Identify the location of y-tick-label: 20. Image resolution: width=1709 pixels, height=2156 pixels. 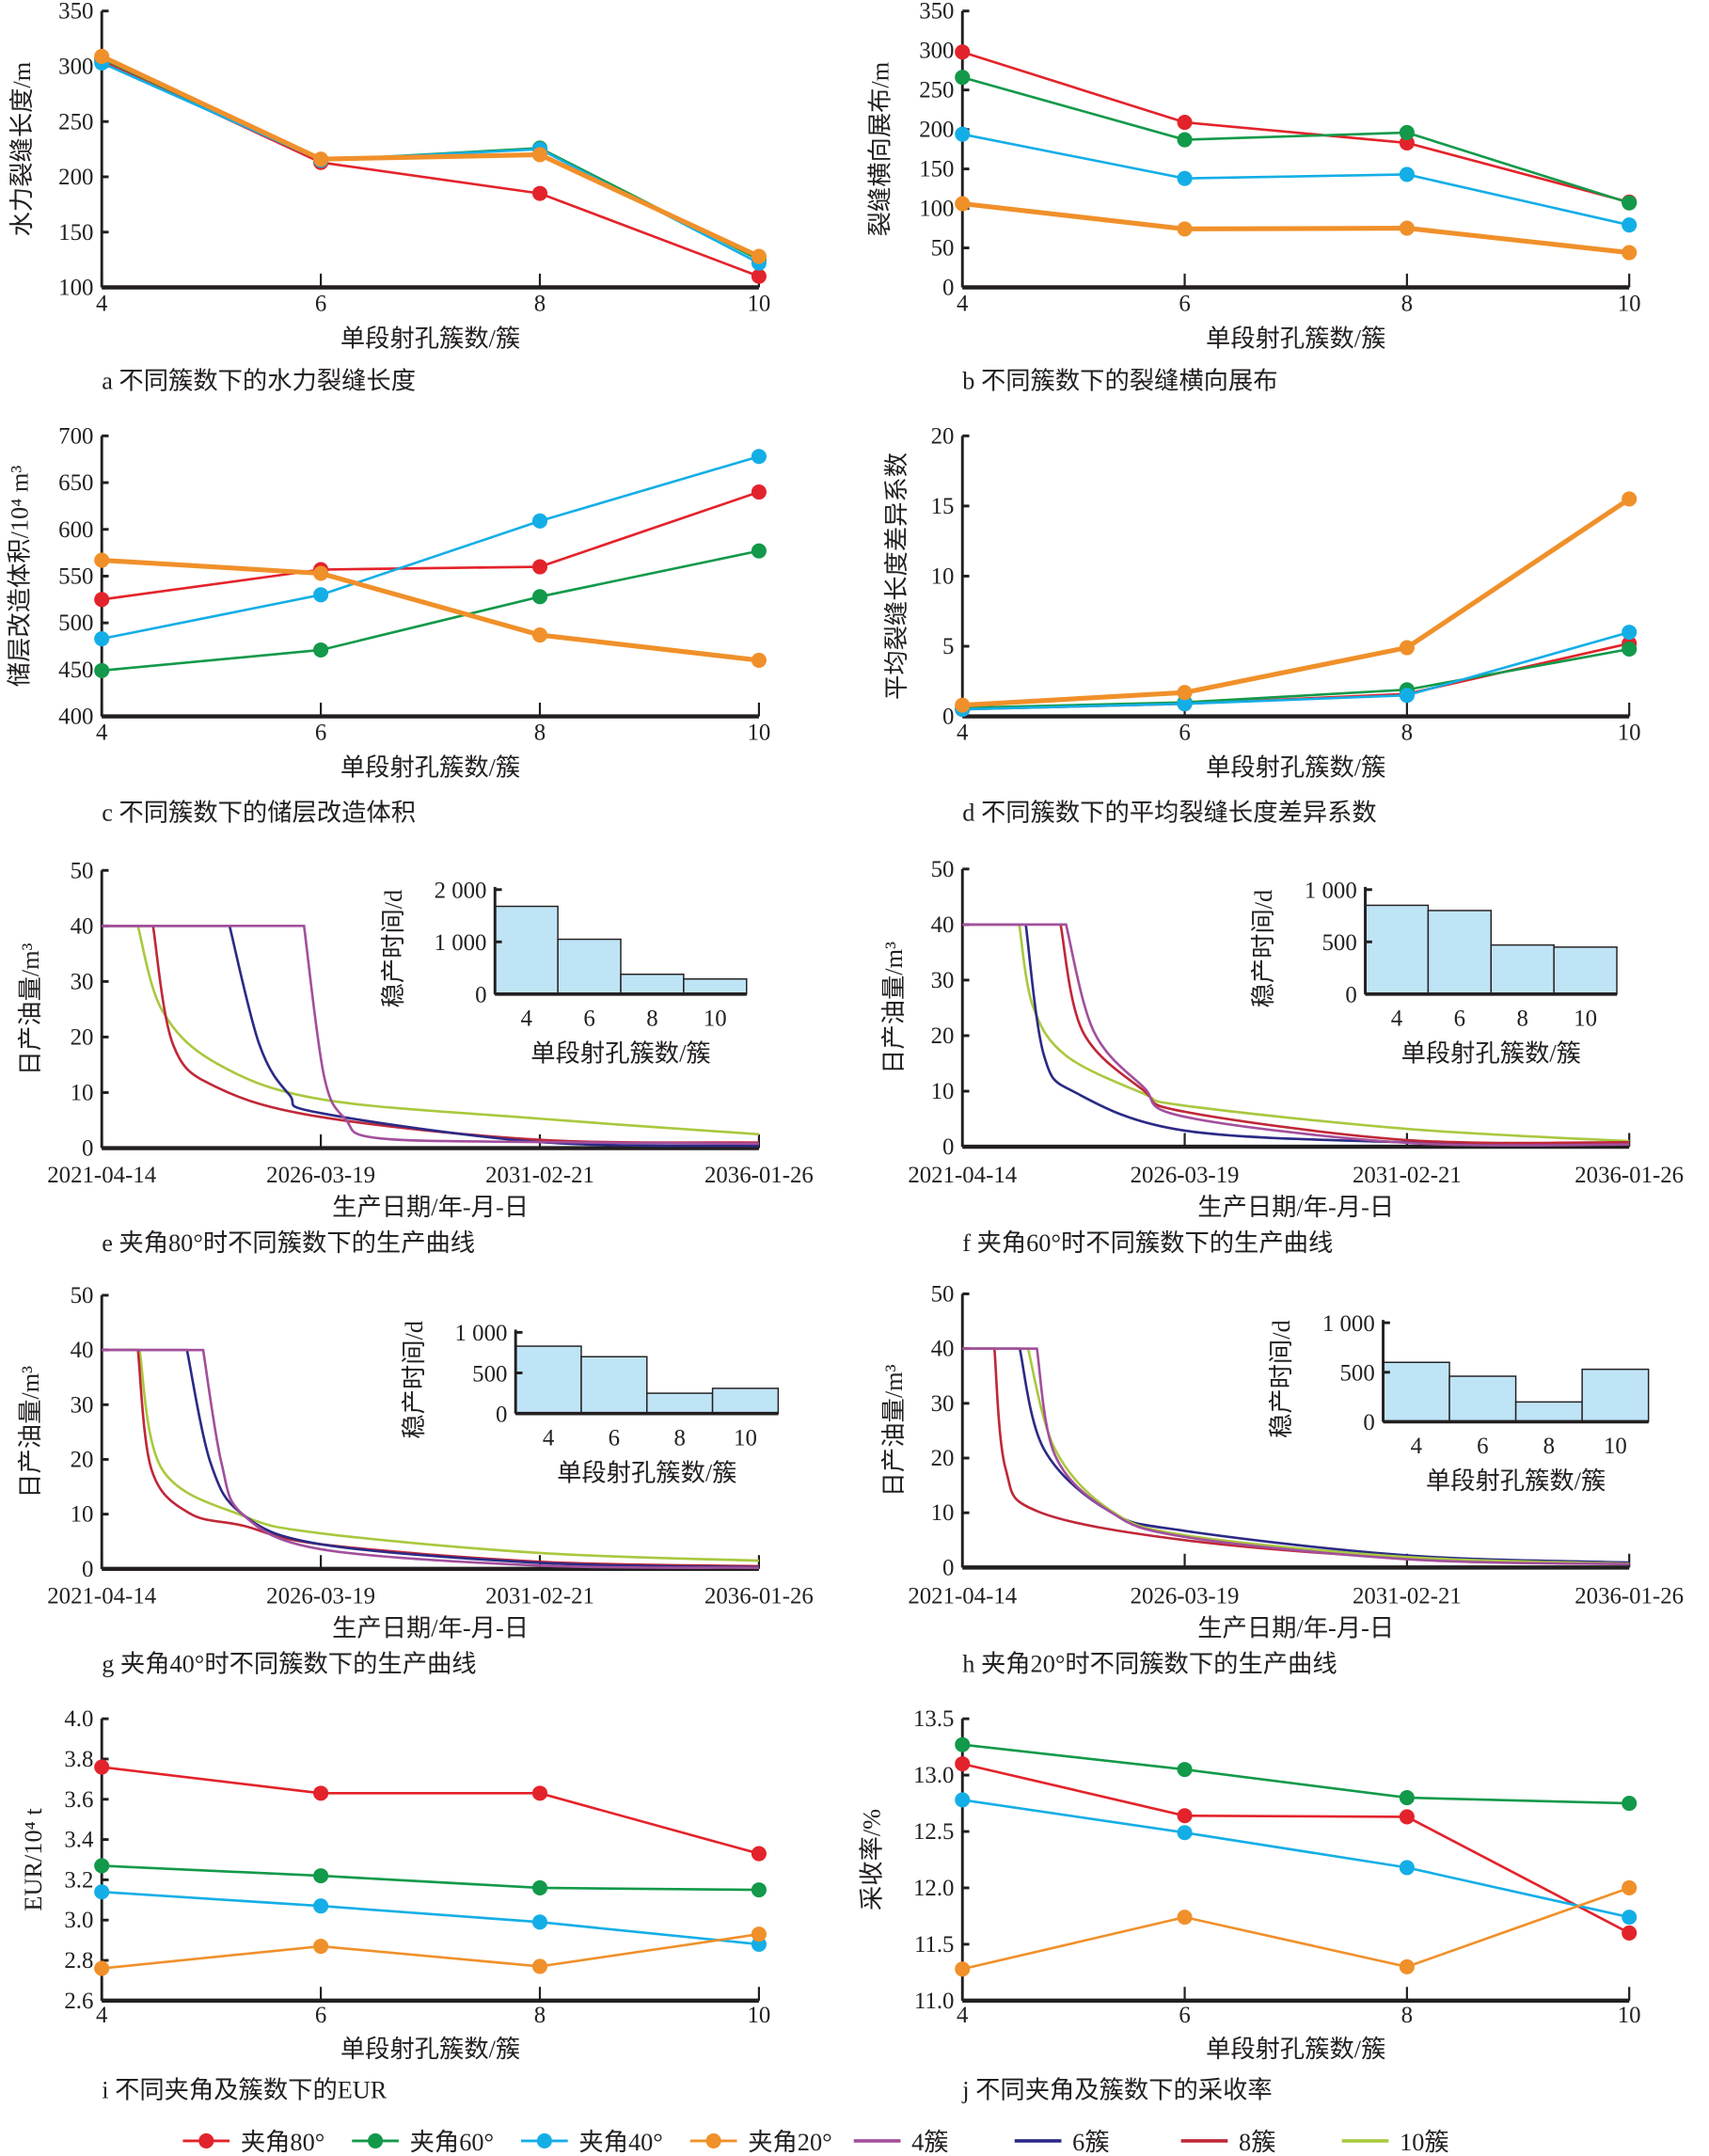
(943, 436).